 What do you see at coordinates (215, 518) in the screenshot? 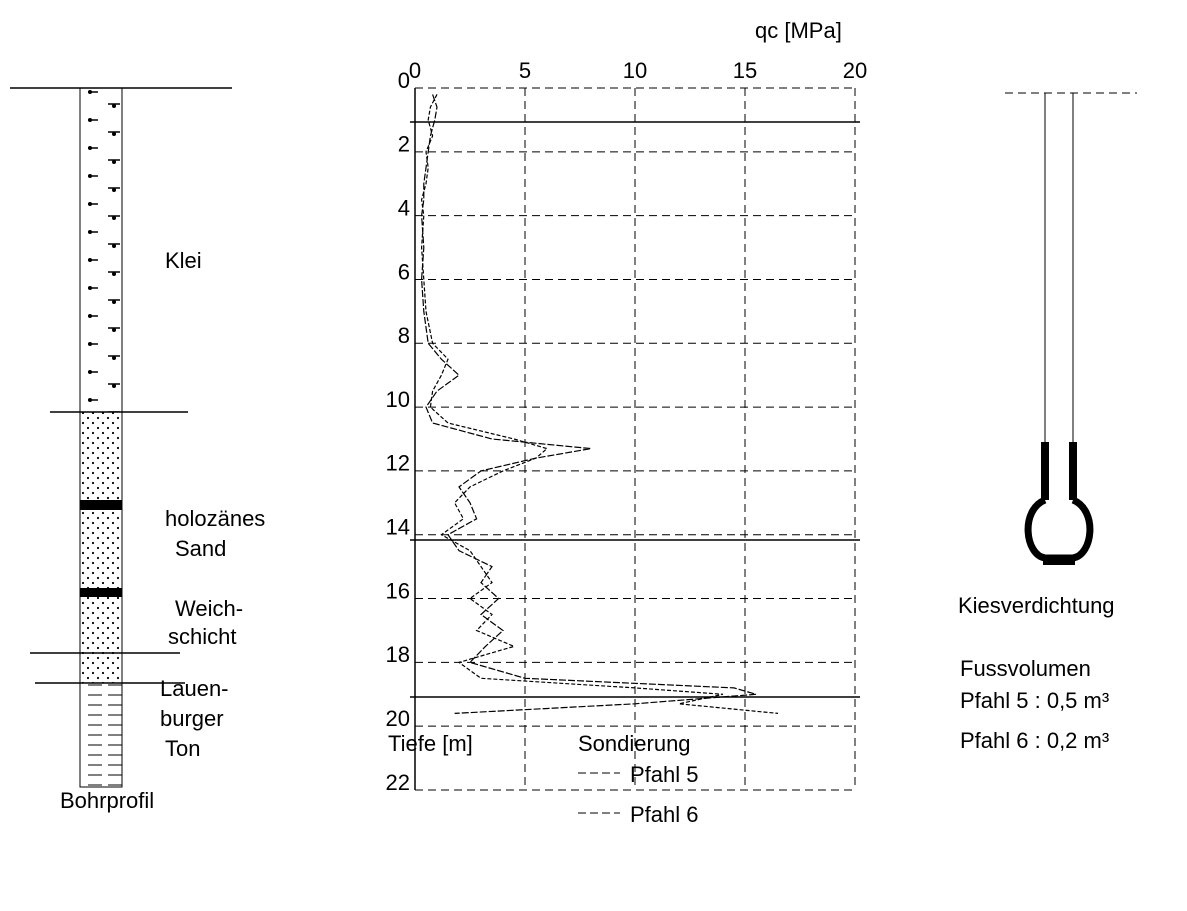
I see `layer-label: holozänes` at bounding box center [215, 518].